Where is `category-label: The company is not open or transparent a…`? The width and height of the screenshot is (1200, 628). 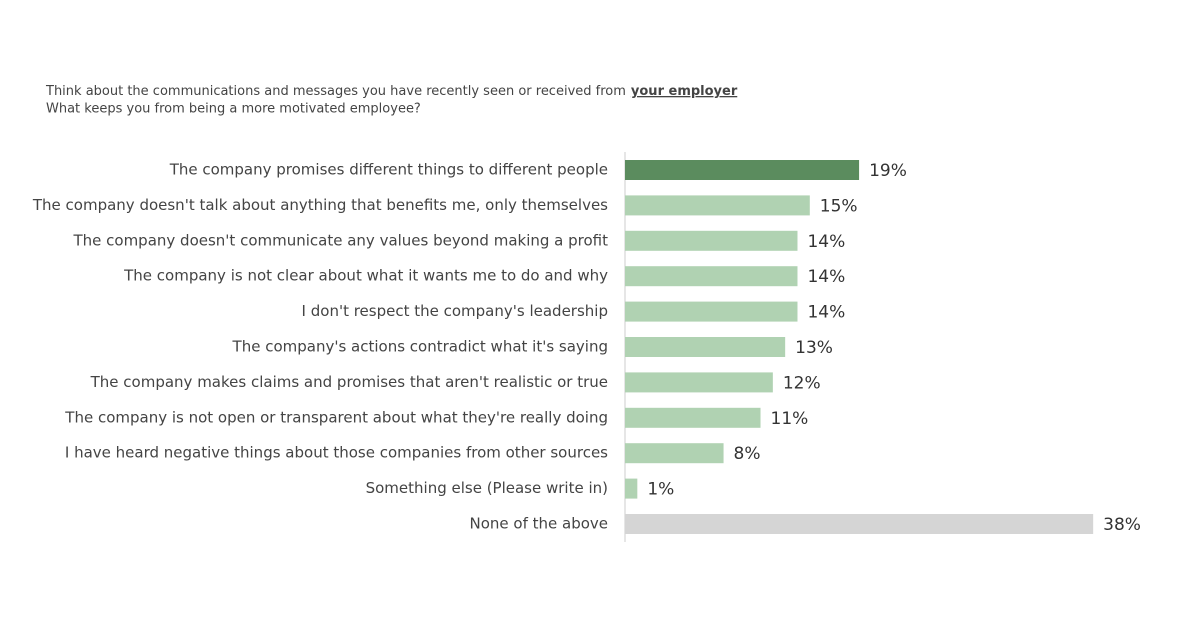
category-label: The company is not open or transparent a… is located at coordinates (336, 417).